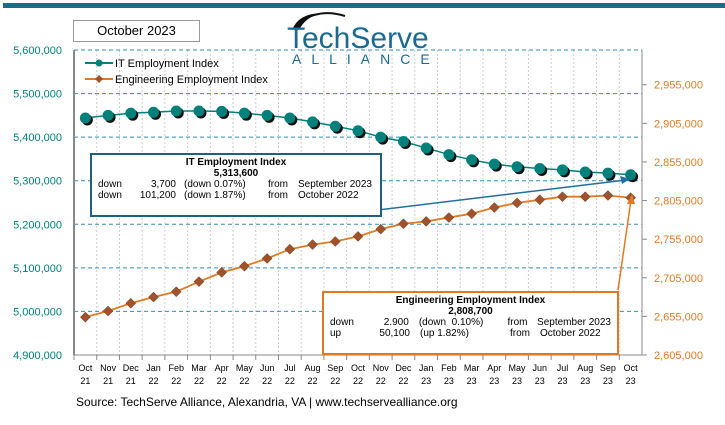 This screenshot has height=425, width=725. Describe the element at coordinates (678, 163) in the screenshot. I see `right-axis-tick-label: 2,855,000` at that location.